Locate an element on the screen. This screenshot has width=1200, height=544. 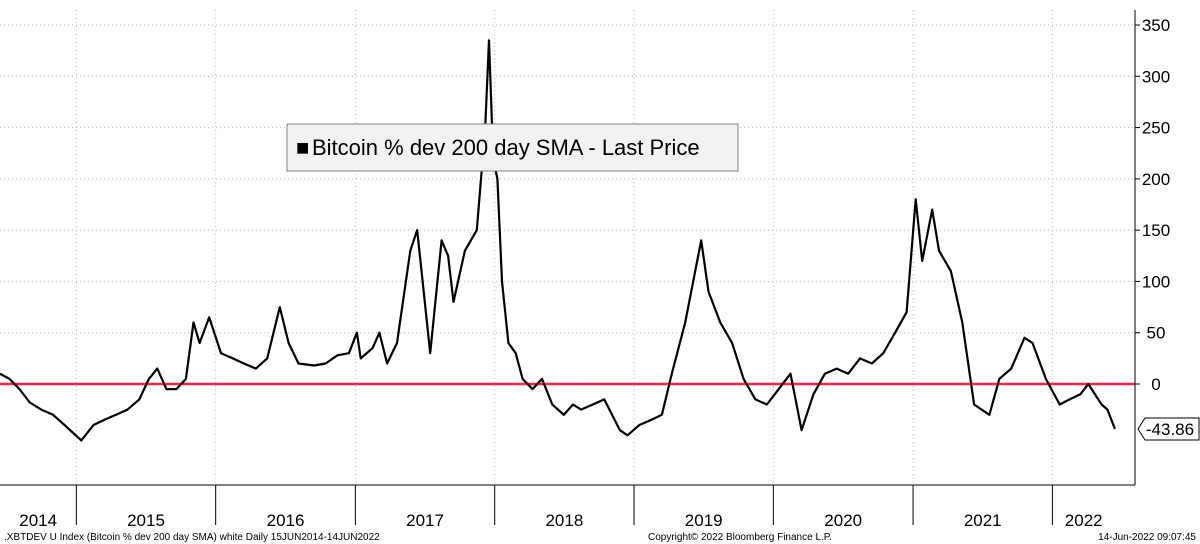
last-value-label: -43.86 is located at coordinates (1170, 429).